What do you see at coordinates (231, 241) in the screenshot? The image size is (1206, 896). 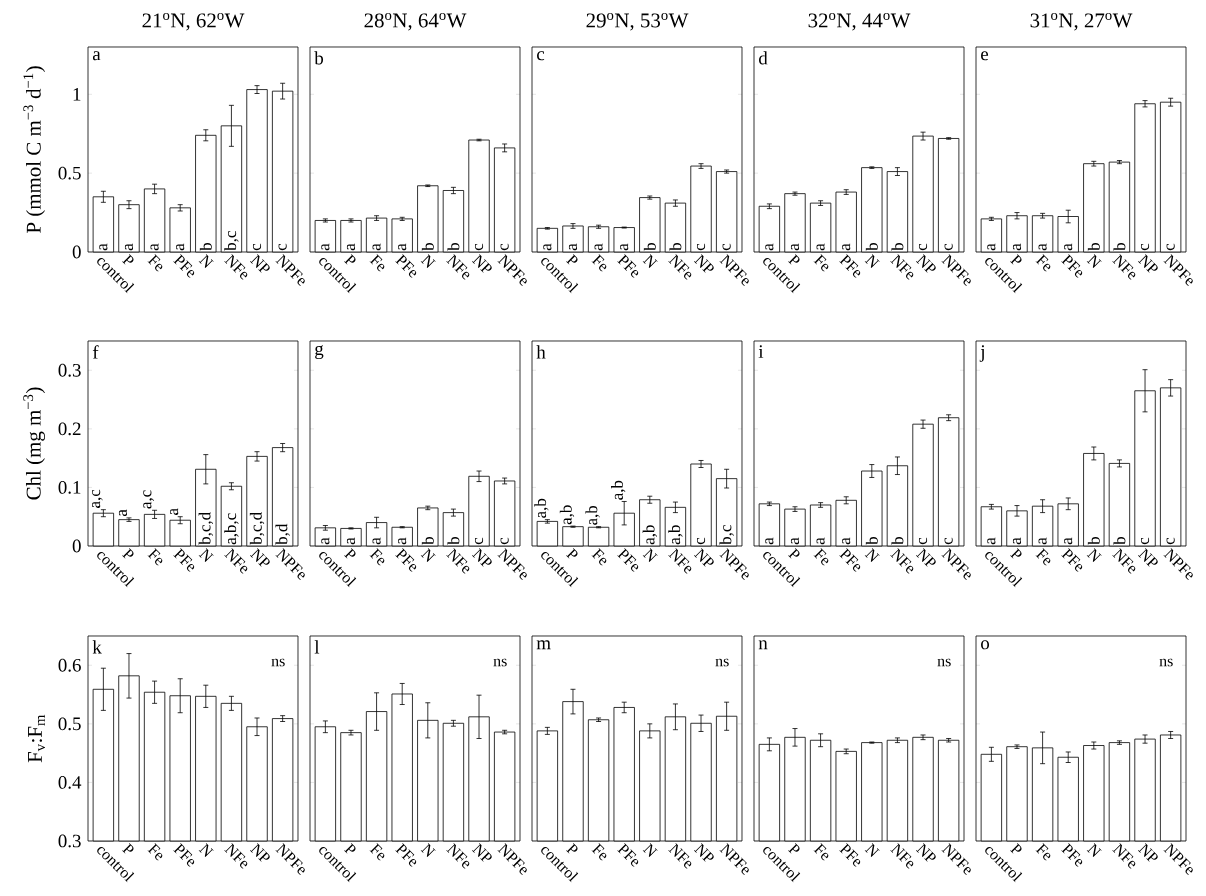 I see `annotation: b,c` at bounding box center [231, 241].